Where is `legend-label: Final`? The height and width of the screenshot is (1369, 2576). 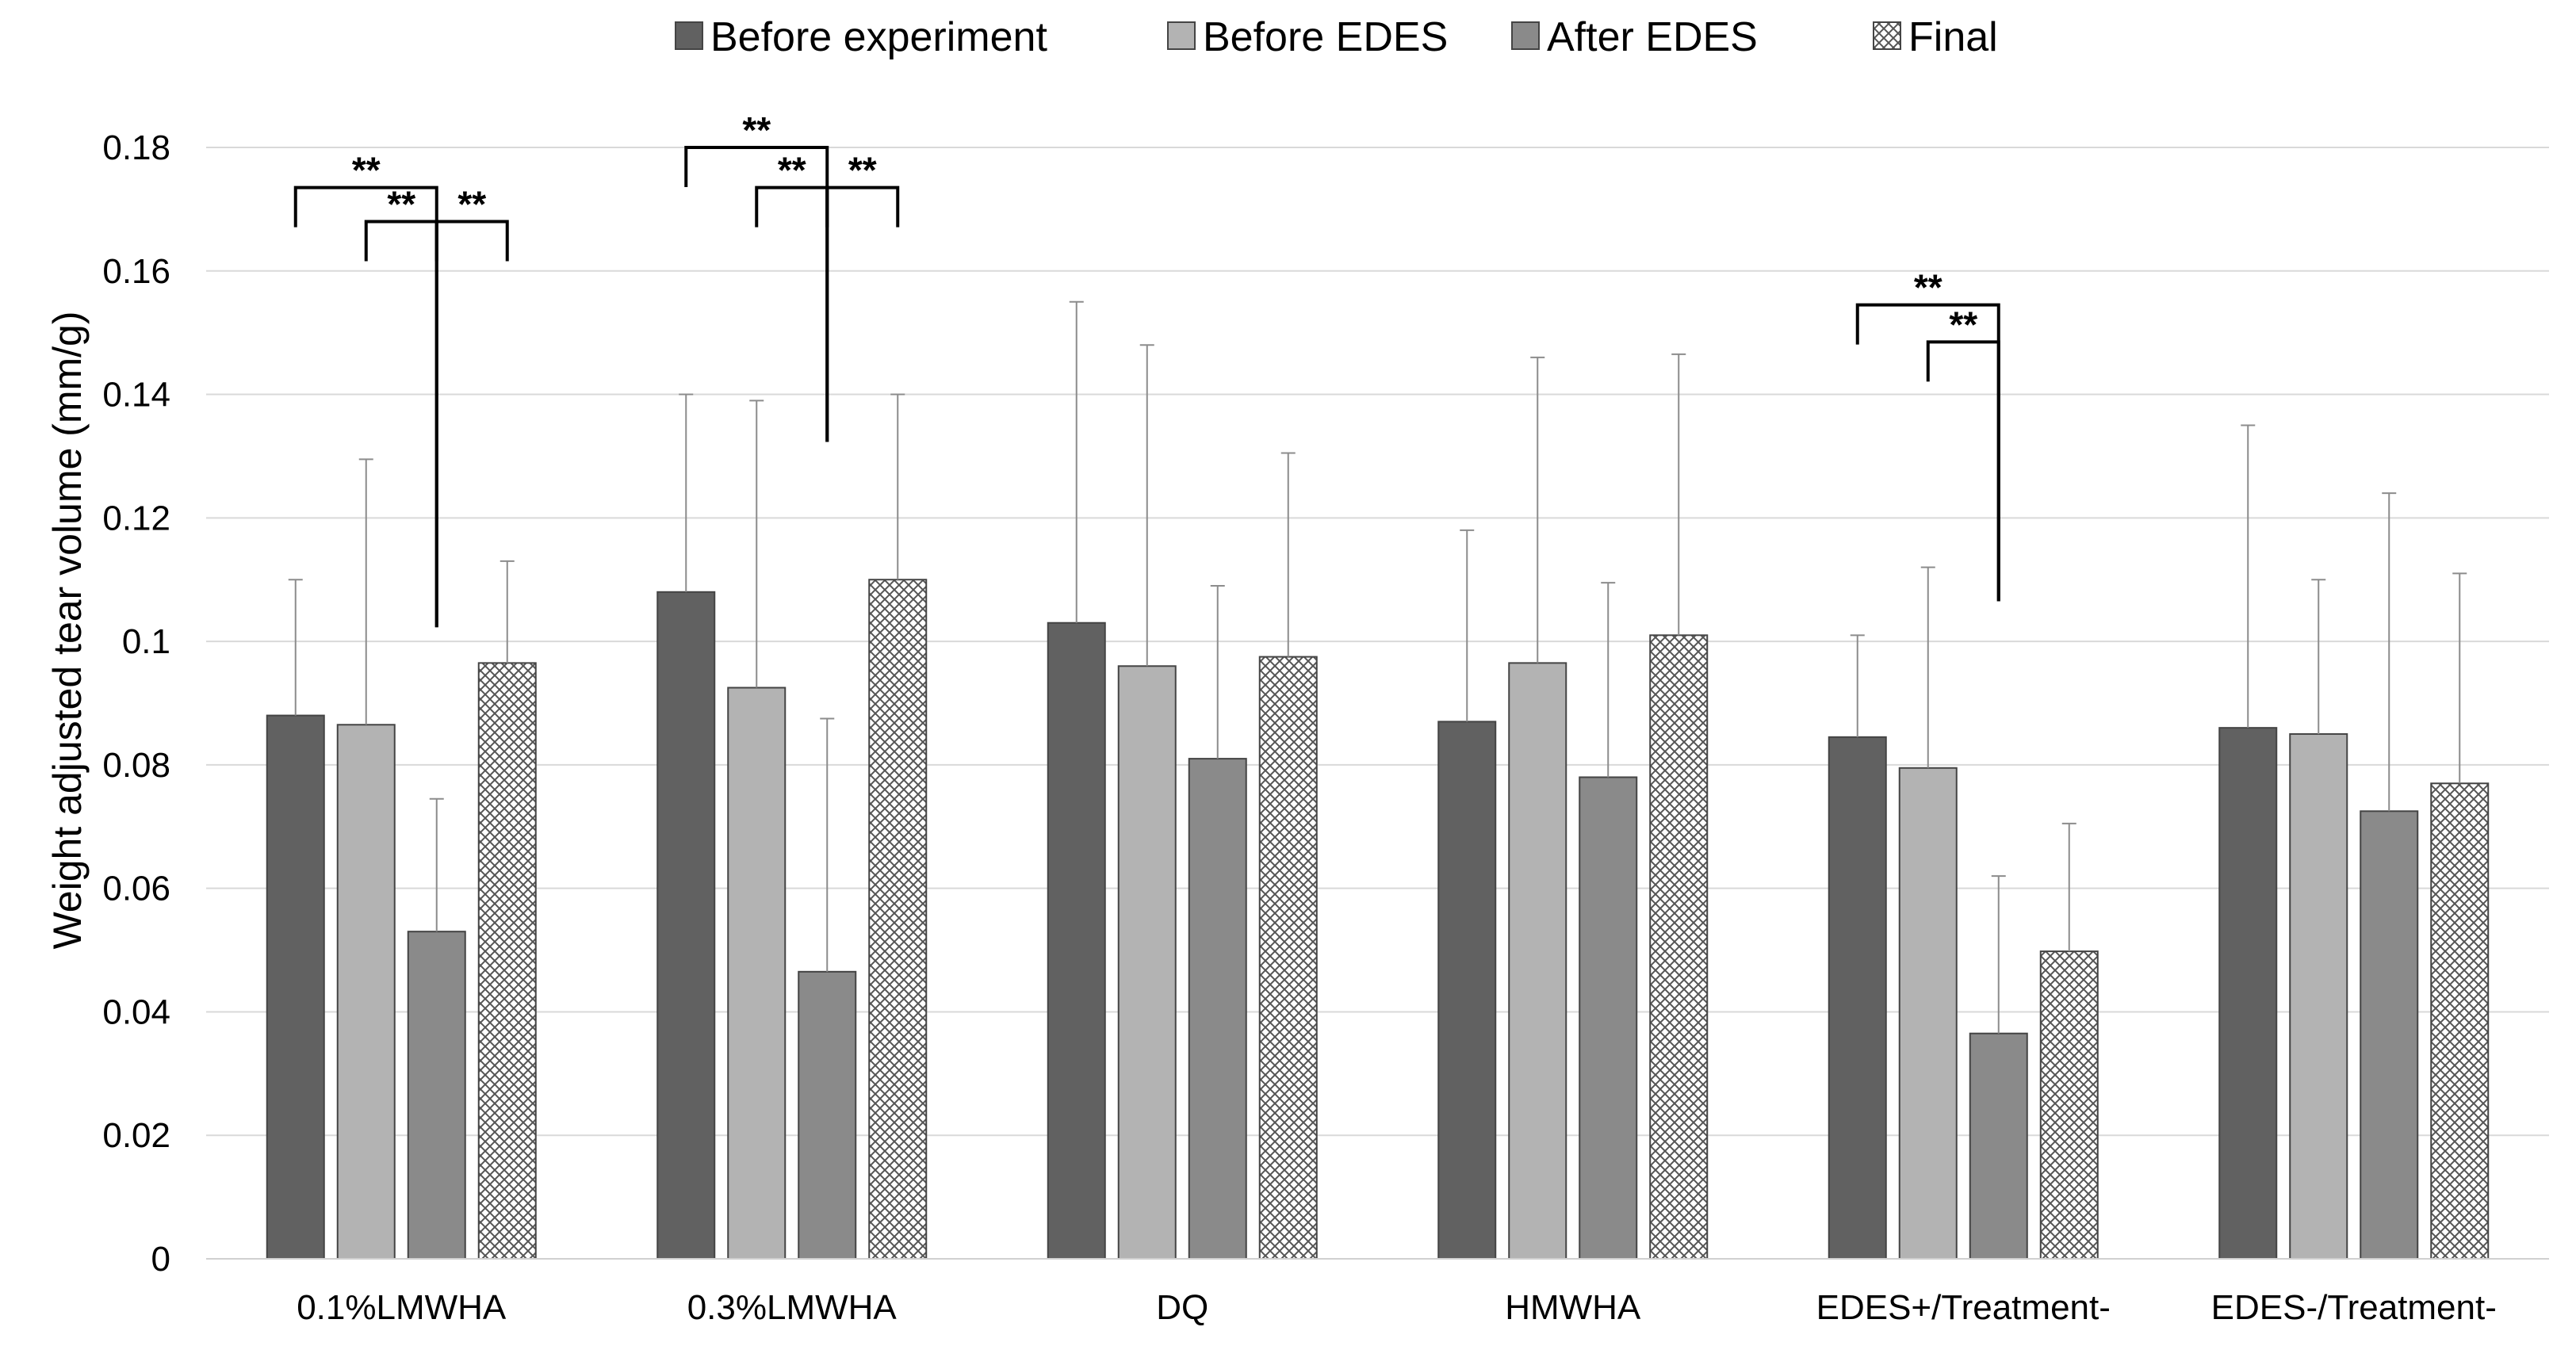
legend-label: Final is located at coordinates (1953, 37).